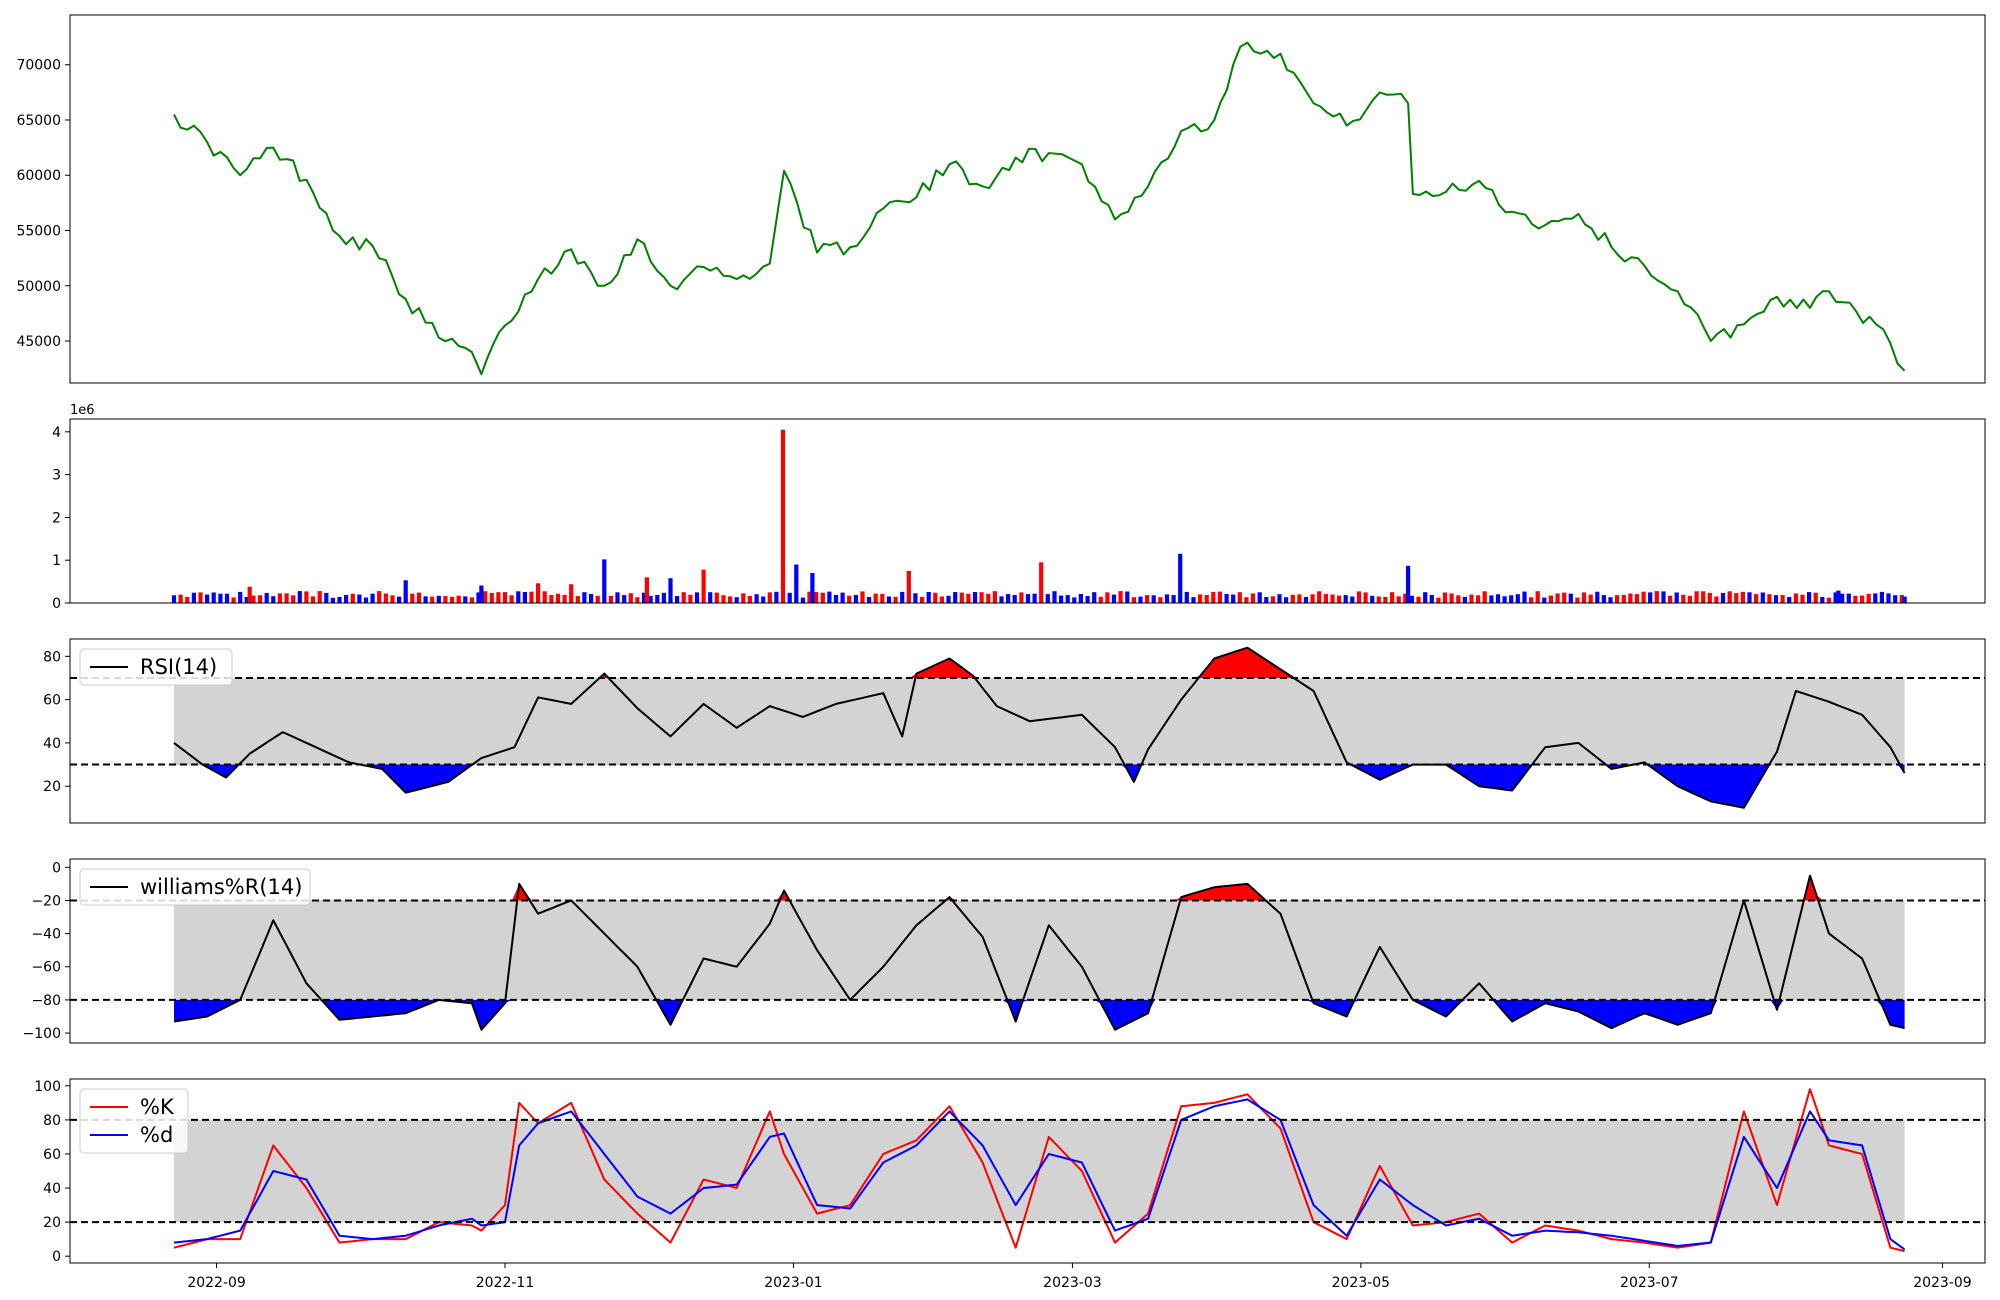 The image size is (2000, 1300). What do you see at coordinates (52, 787) in the screenshot?
I see `rsi-ytick-label: 20` at bounding box center [52, 787].